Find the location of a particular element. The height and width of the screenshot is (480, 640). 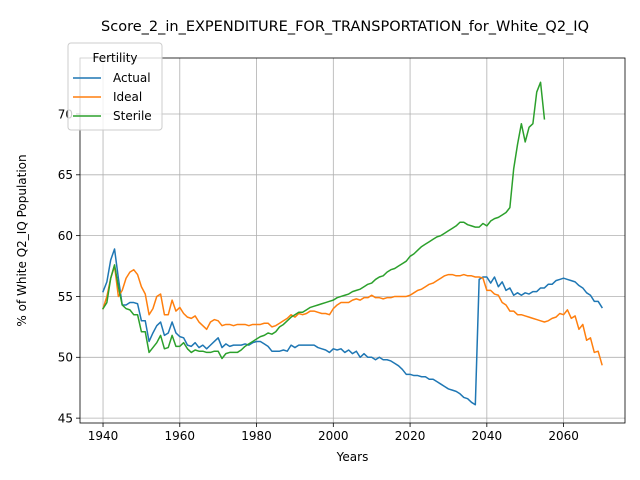

x-tick-label: 2020 is located at coordinates (410, 436).